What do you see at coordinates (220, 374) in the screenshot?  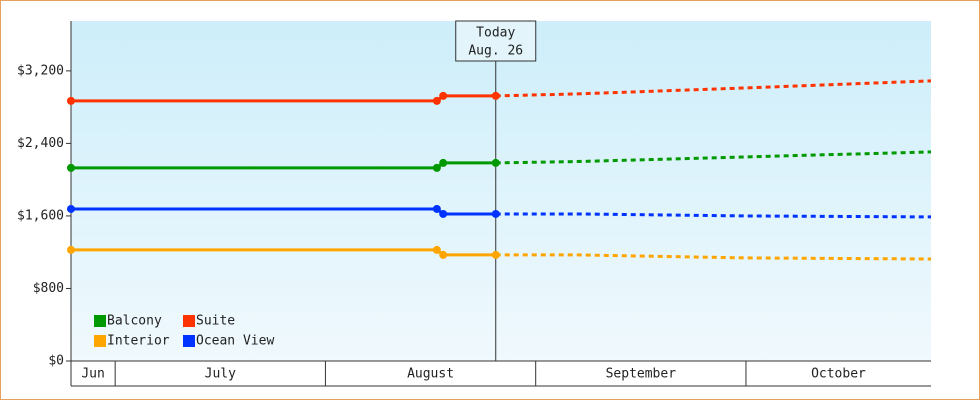 I see `x-tick-label: July` at bounding box center [220, 374].